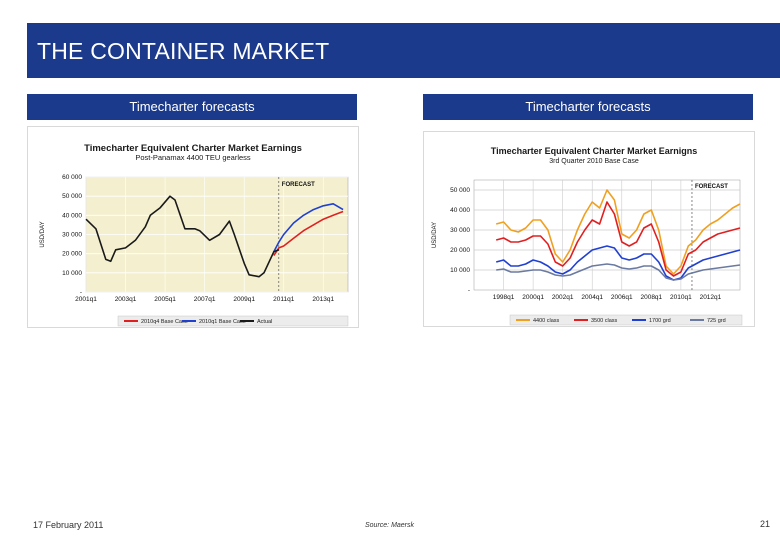  I want to click on x-tick-label: 2002q1, so click(563, 297).